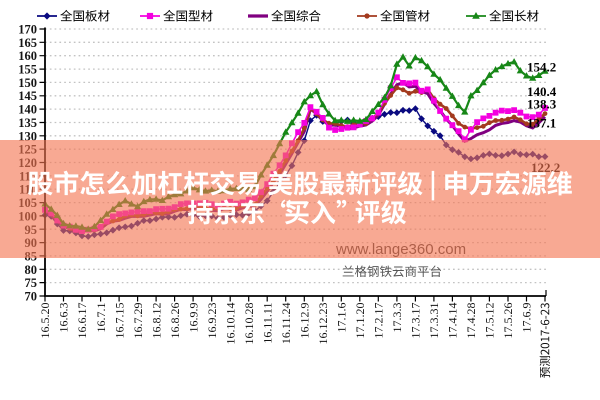 This screenshot has height=400, width=600. I want to click on svg-text: 154.2, so click(541, 67).